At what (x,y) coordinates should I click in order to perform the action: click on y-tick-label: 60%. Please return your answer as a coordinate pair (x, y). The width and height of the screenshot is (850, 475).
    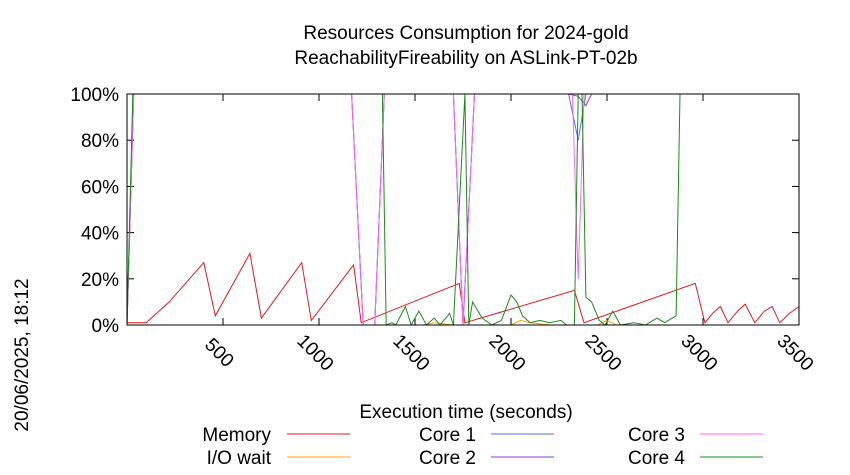
    Looking at the image, I should click on (100, 187).